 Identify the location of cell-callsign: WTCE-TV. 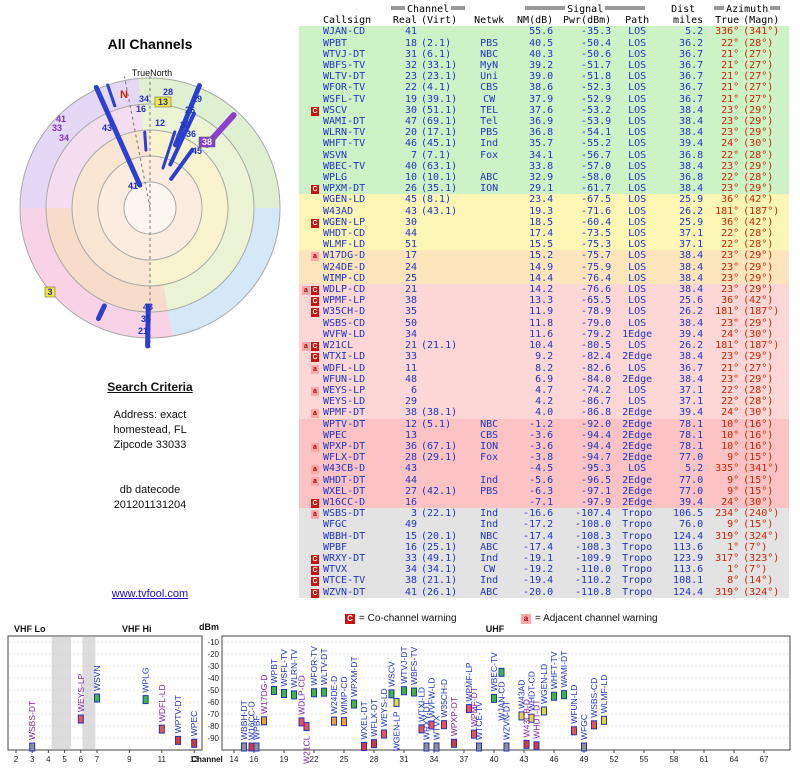
(344, 581).